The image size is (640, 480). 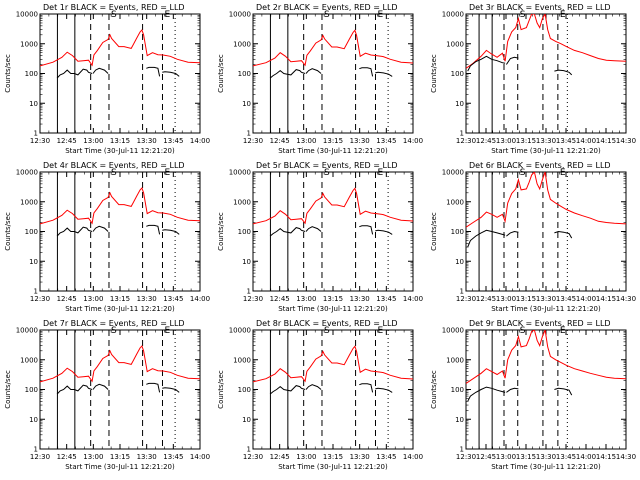 I want to click on panel-title: Det 5r BLACK = Events, RED = LLD, so click(x=327, y=165).